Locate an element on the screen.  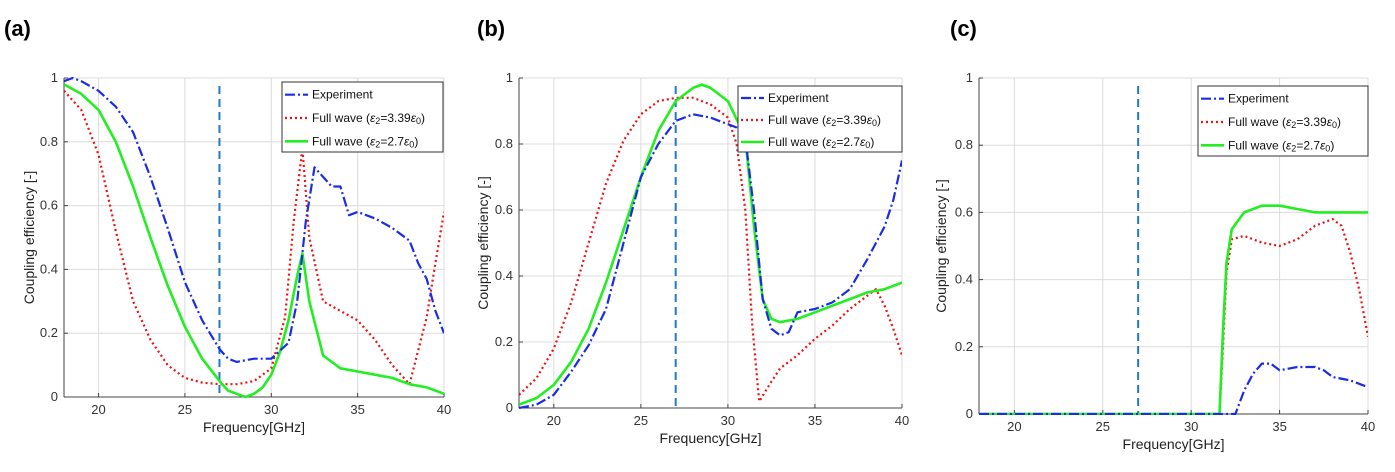
panel-label: (a) is located at coordinates (17, 28).